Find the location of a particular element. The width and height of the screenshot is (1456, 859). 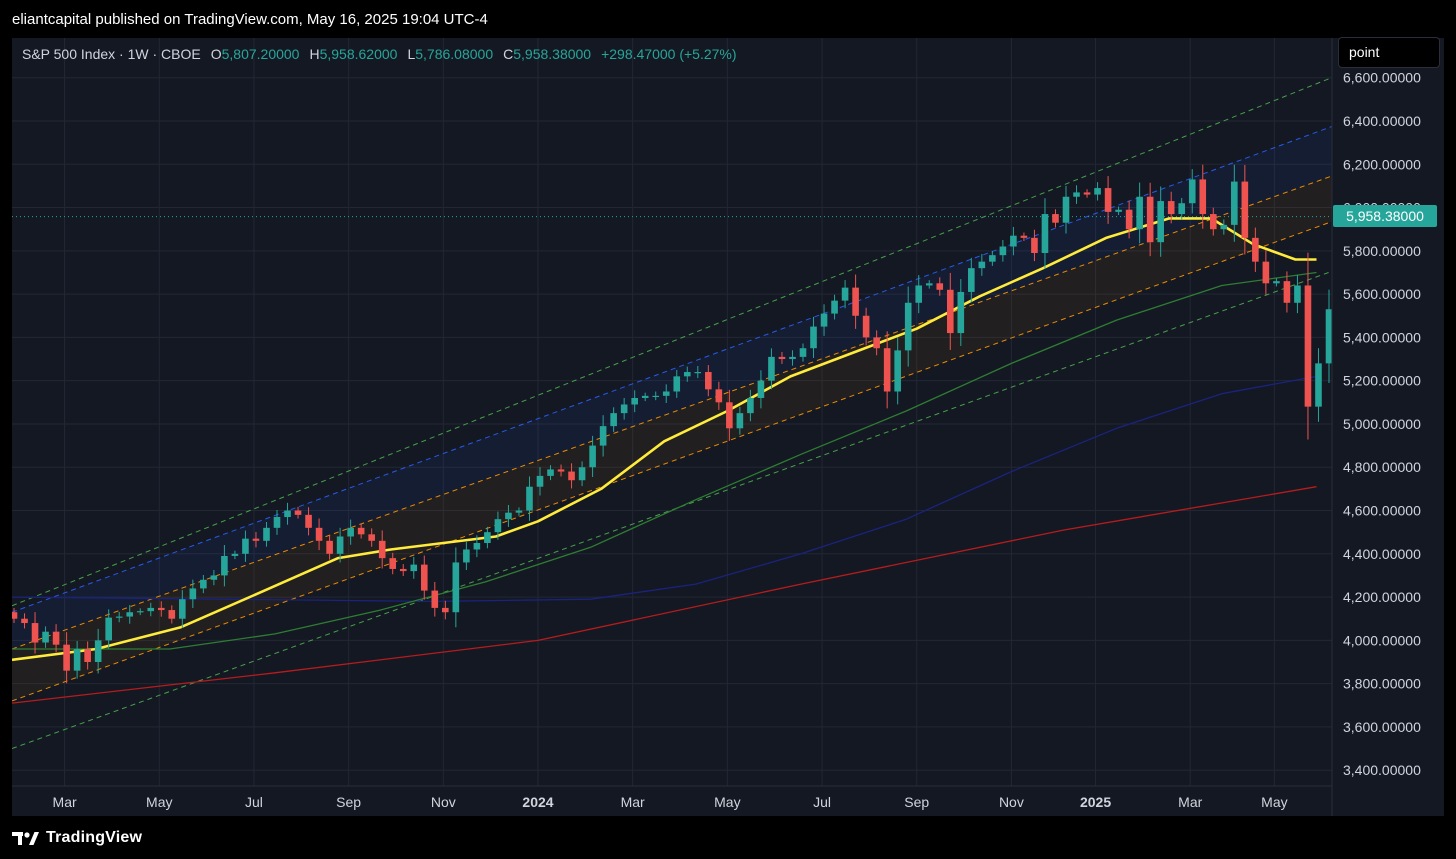

price-tick-label: 3,800.00000 is located at coordinates (1382, 684).